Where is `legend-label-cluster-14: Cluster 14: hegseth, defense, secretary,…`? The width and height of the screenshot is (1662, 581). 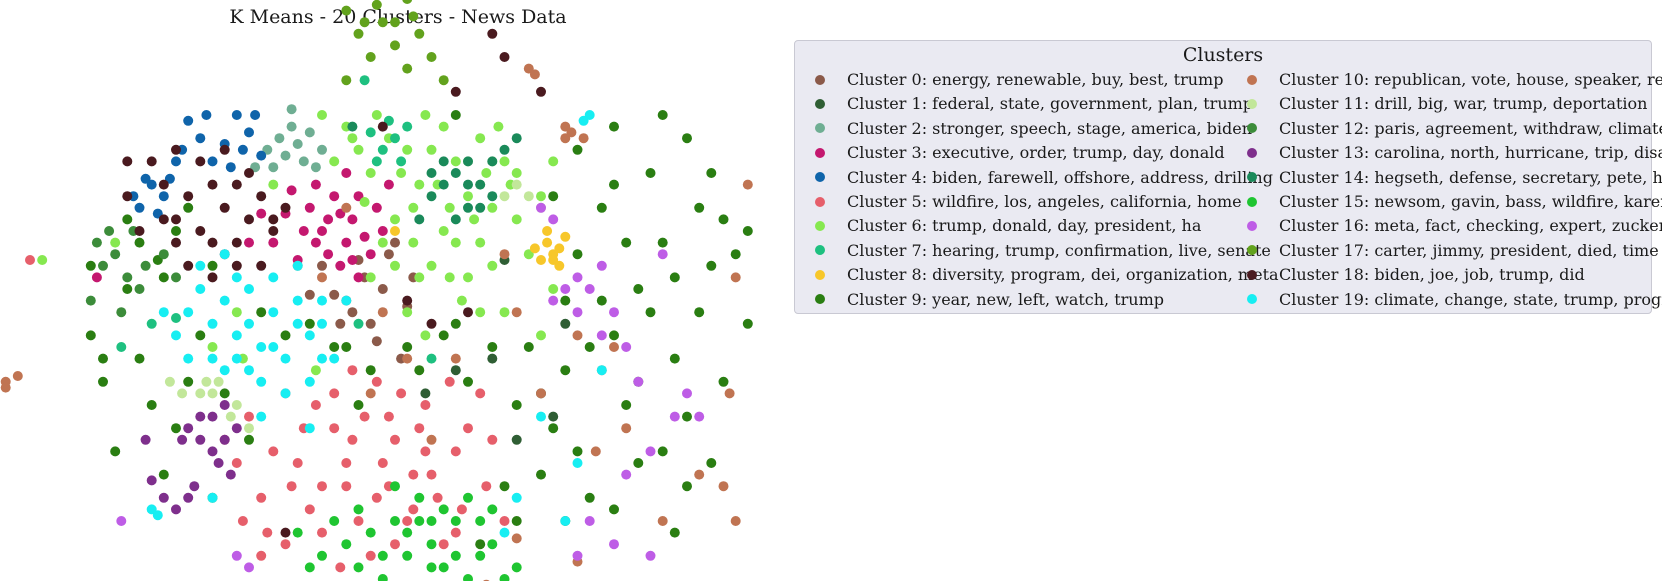
legend-label-cluster-14: Cluster 14: hegseth, defense, secretary,… is located at coordinates (1470, 177).